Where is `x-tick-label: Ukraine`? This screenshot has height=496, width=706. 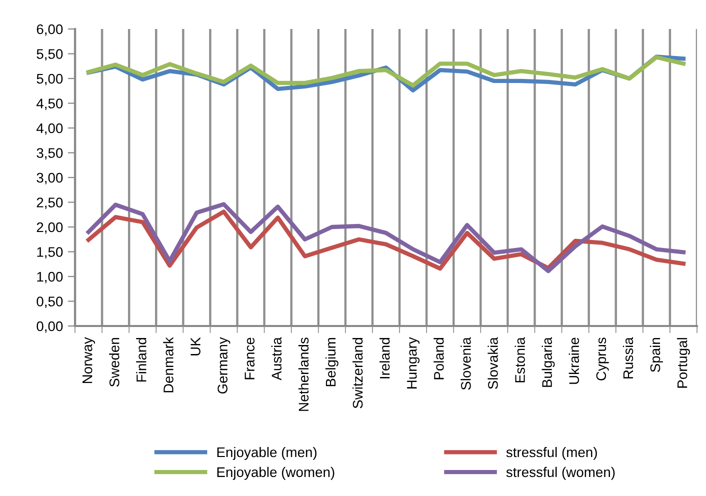 x-tick-label: Ukraine is located at coordinates (574, 361).